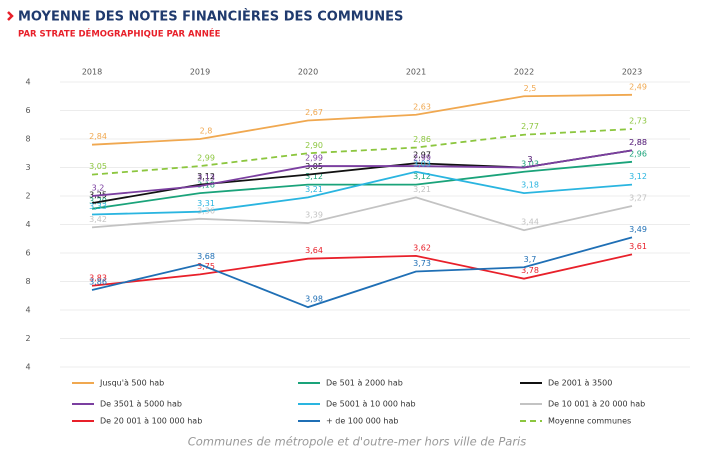 The height and width of the screenshot is (461, 715). Describe the element at coordinates (98, 219) in the screenshot. I see `value-label: 3,42` at that location.